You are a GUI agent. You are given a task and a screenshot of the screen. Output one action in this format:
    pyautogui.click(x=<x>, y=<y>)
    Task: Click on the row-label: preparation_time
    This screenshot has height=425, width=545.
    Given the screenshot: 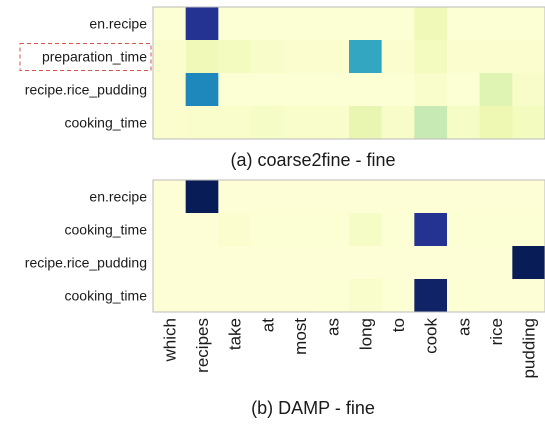 What is the action you would take?
    pyautogui.click(x=94, y=57)
    